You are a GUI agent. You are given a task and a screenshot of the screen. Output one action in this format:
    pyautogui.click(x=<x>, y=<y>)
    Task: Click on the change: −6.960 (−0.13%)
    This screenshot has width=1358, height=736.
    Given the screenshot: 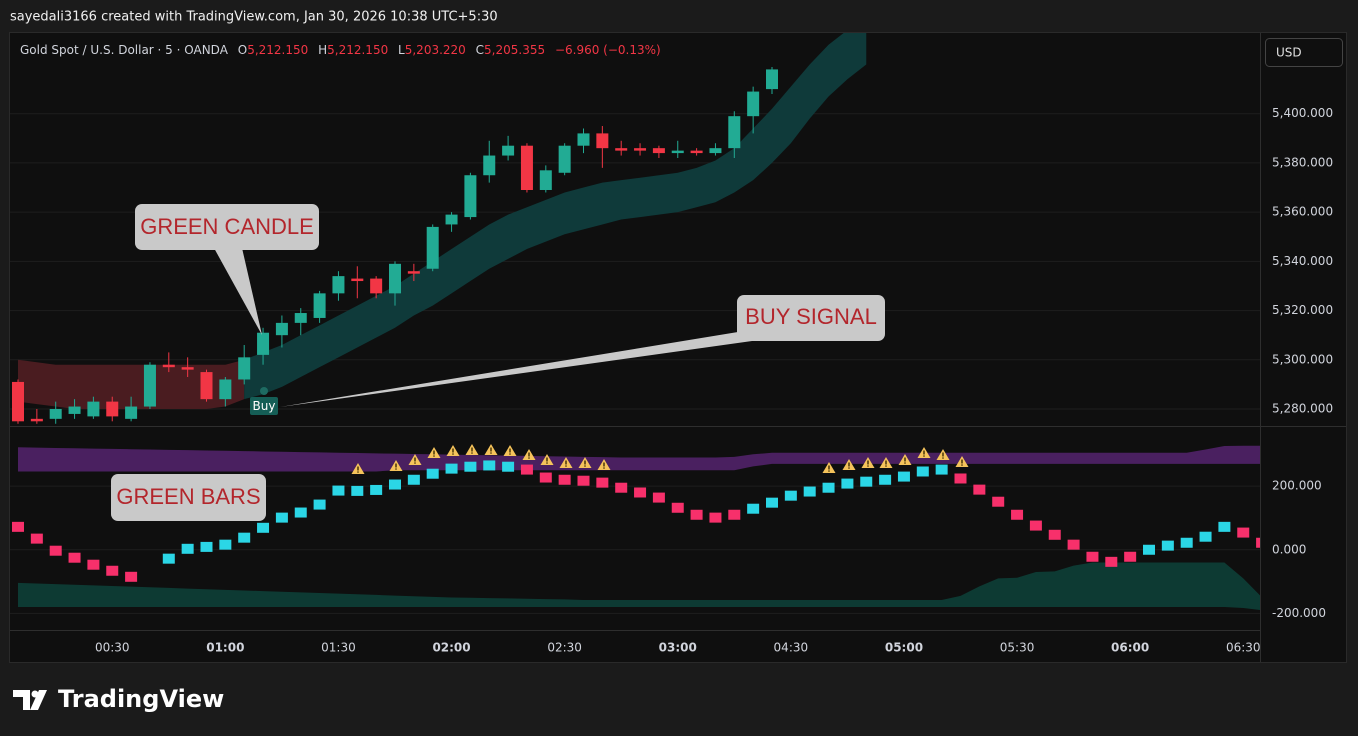 What is the action you would take?
    pyautogui.click(x=608, y=50)
    